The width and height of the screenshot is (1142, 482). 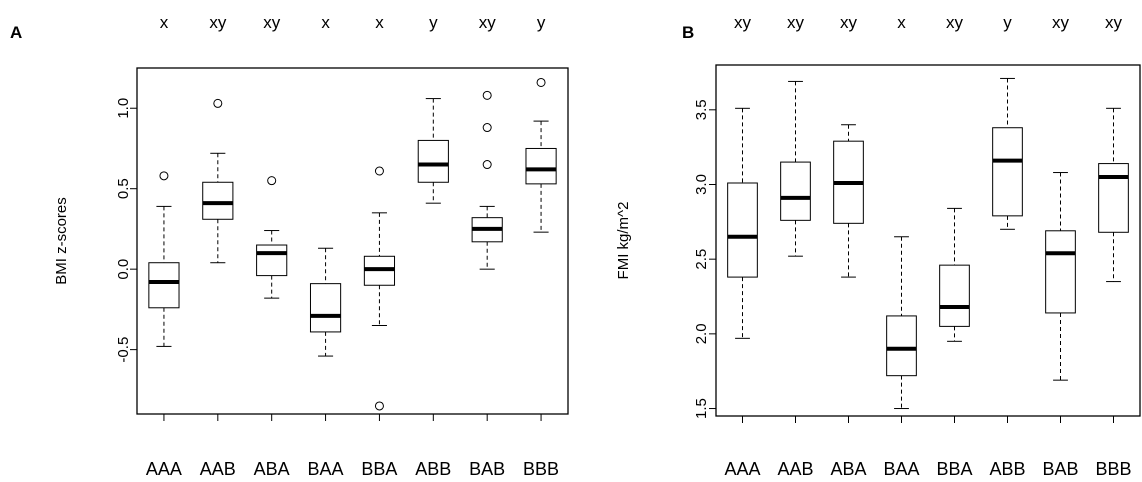 What do you see at coordinates (701, 109) in the screenshot?
I see `y-tick-label: 3.5` at bounding box center [701, 109].